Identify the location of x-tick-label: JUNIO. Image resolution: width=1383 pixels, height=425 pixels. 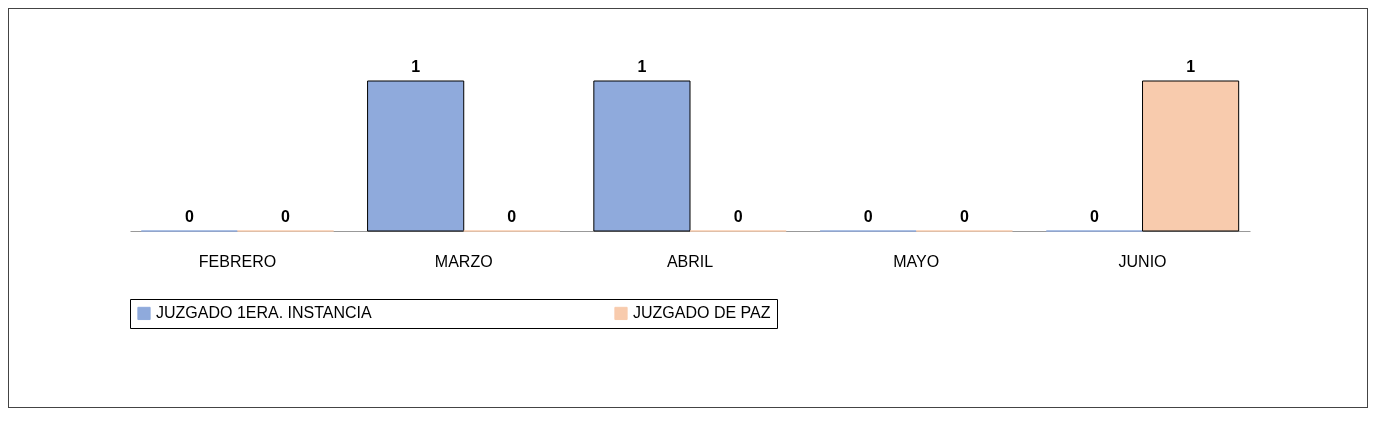
(1142, 261).